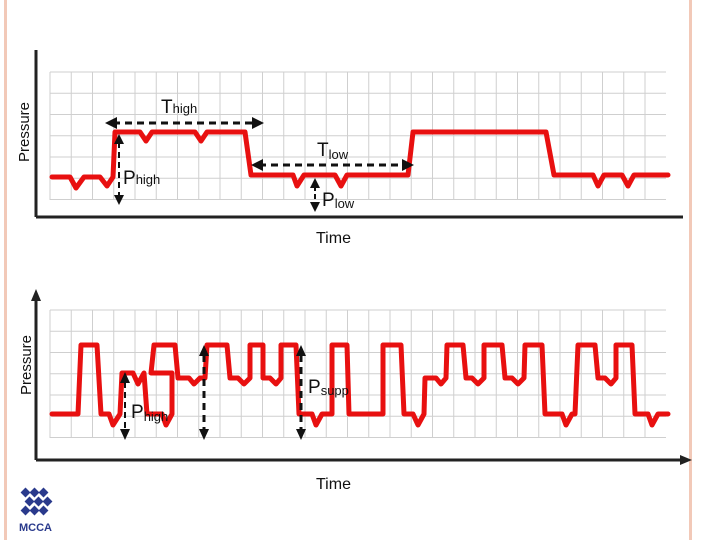 Image resolution: width=720 pixels, height=540 pixels. What do you see at coordinates (24, 132) in the screenshot?
I see `top-y-axis-label: Pressure` at bounding box center [24, 132].